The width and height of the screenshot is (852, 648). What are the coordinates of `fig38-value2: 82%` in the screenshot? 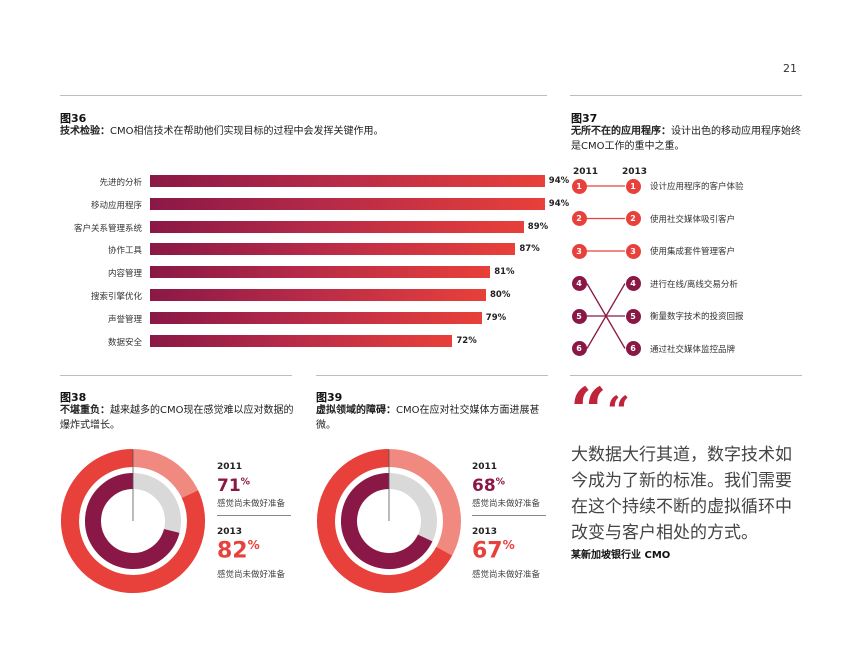 It's located at (238, 551).